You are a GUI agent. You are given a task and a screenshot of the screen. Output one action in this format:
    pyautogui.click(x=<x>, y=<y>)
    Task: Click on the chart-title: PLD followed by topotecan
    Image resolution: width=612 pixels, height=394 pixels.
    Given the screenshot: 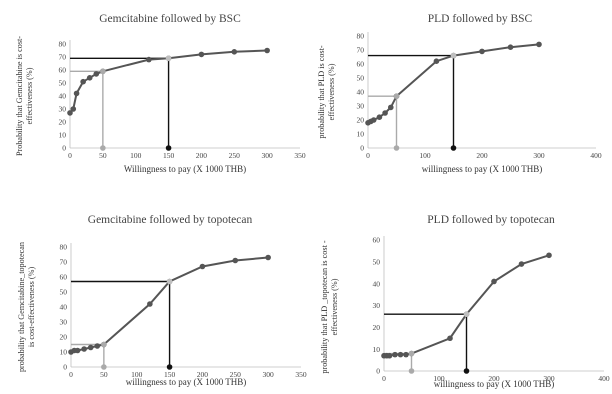 What is the action you would take?
    pyautogui.click(x=491, y=220)
    